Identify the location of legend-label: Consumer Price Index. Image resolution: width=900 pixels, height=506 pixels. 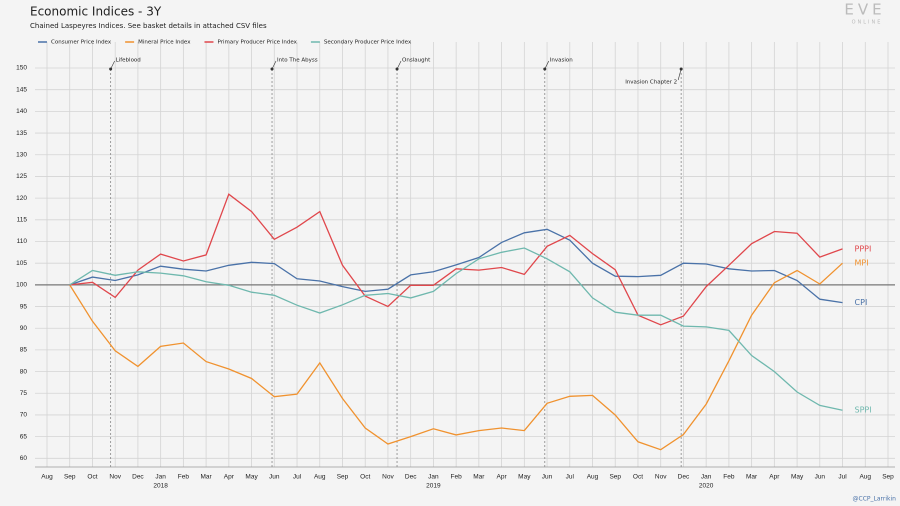
(81, 43).